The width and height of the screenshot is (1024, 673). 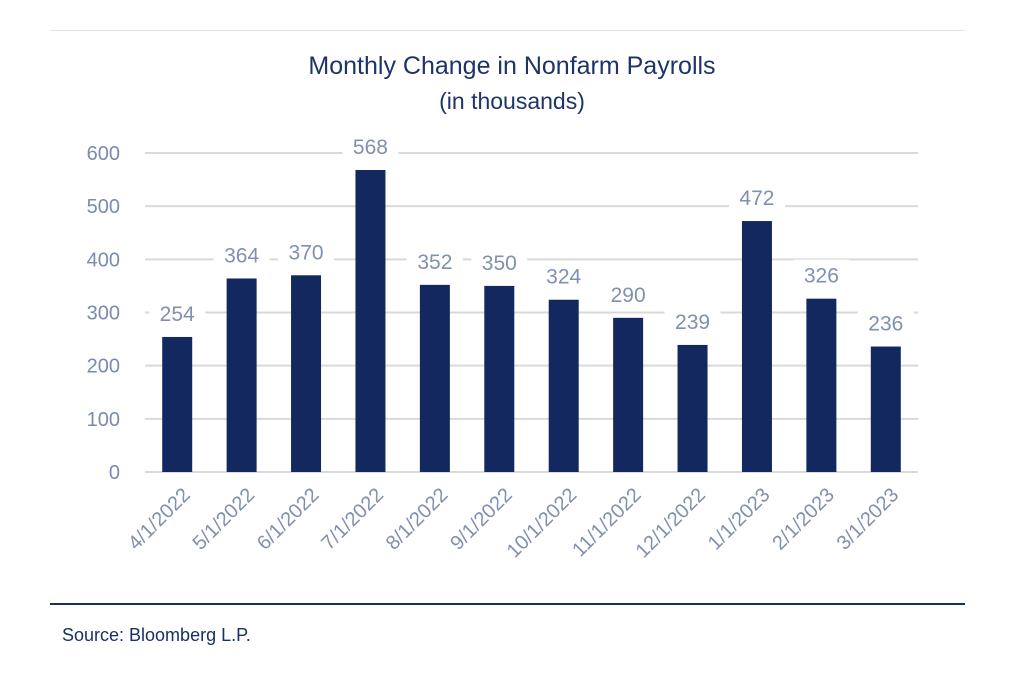 I want to click on bar-9/1/2022, so click(x=499, y=378).